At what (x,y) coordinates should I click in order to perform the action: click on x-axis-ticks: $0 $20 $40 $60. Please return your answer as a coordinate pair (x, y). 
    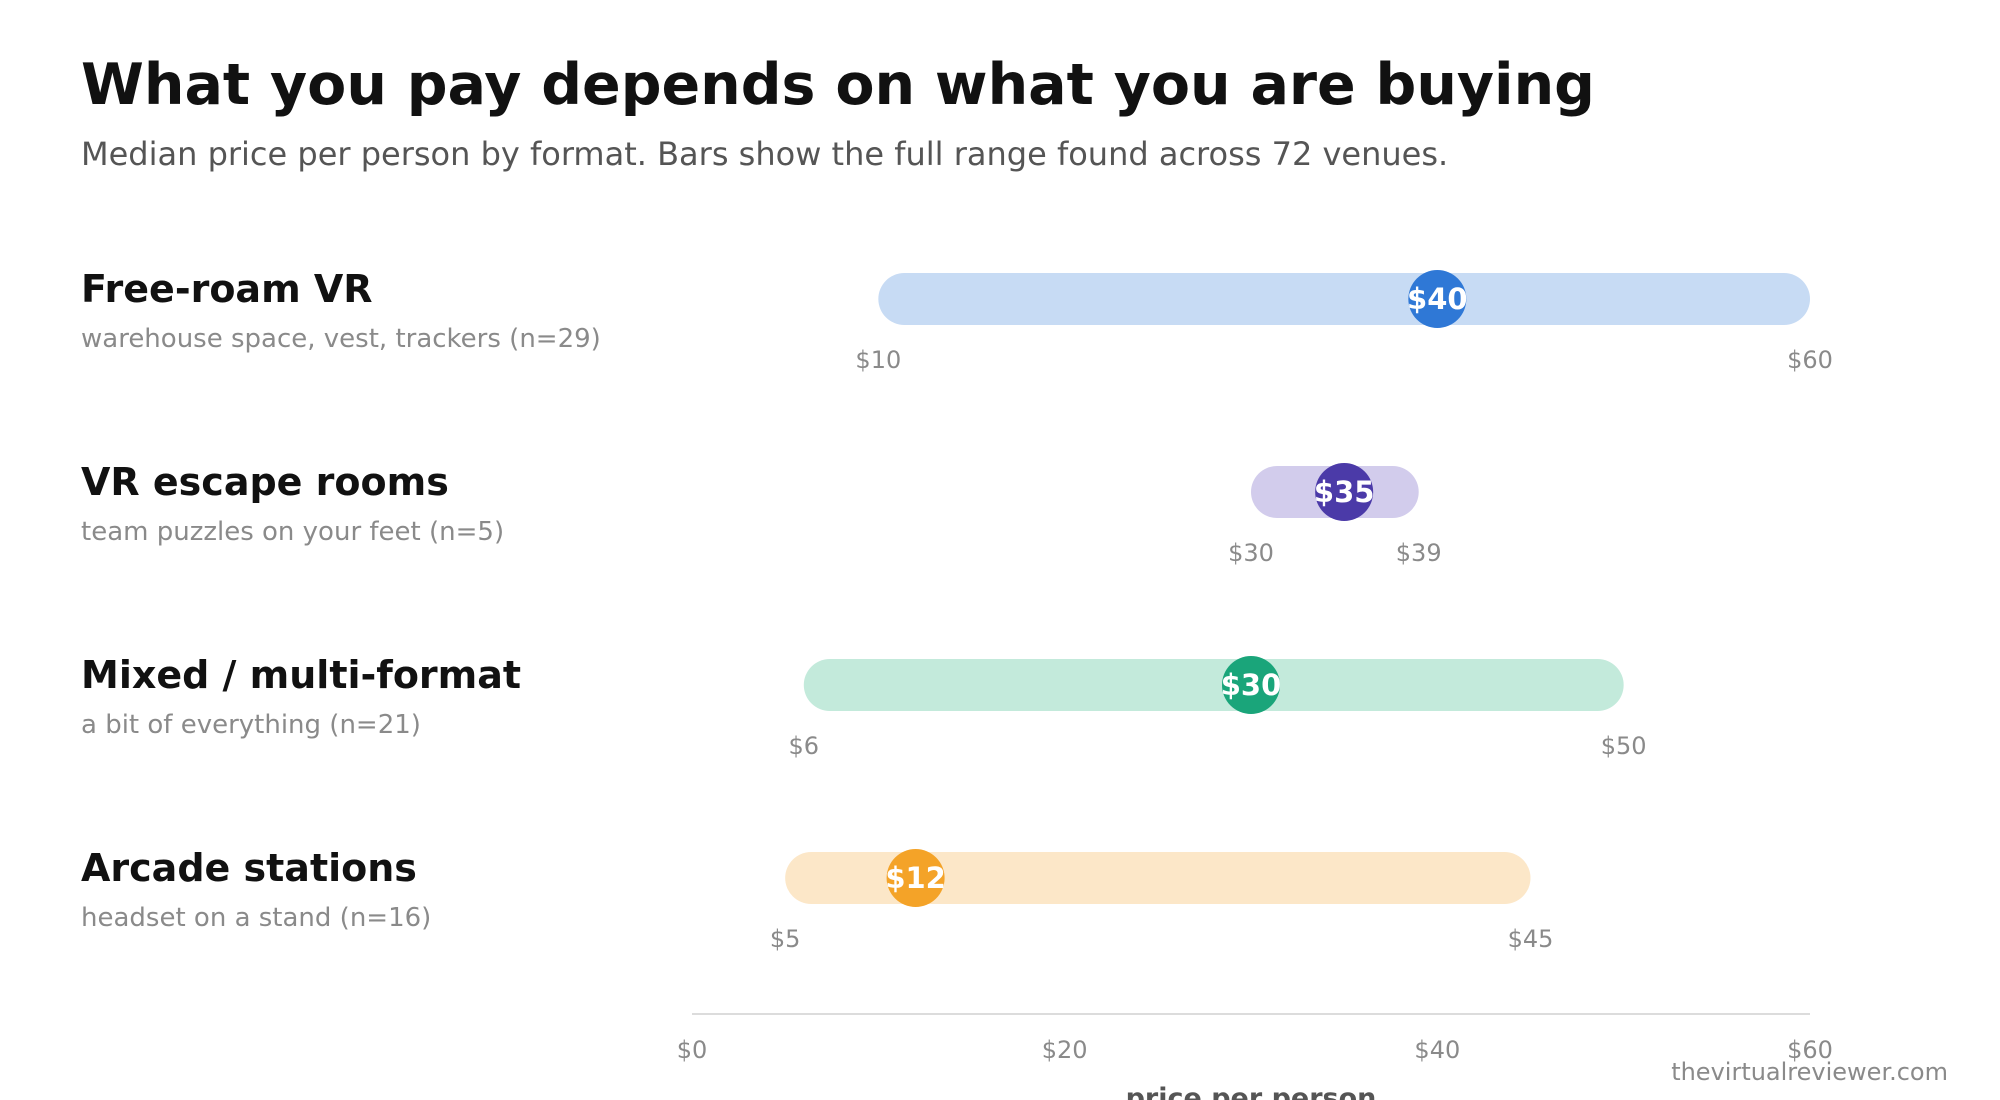
    Looking at the image, I should click on (1255, 1050).